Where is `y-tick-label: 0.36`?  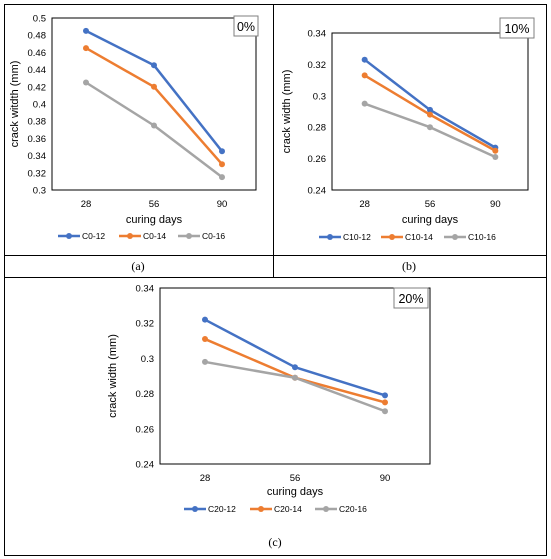
y-tick-label: 0.36 is located at coordinates (37, 139).